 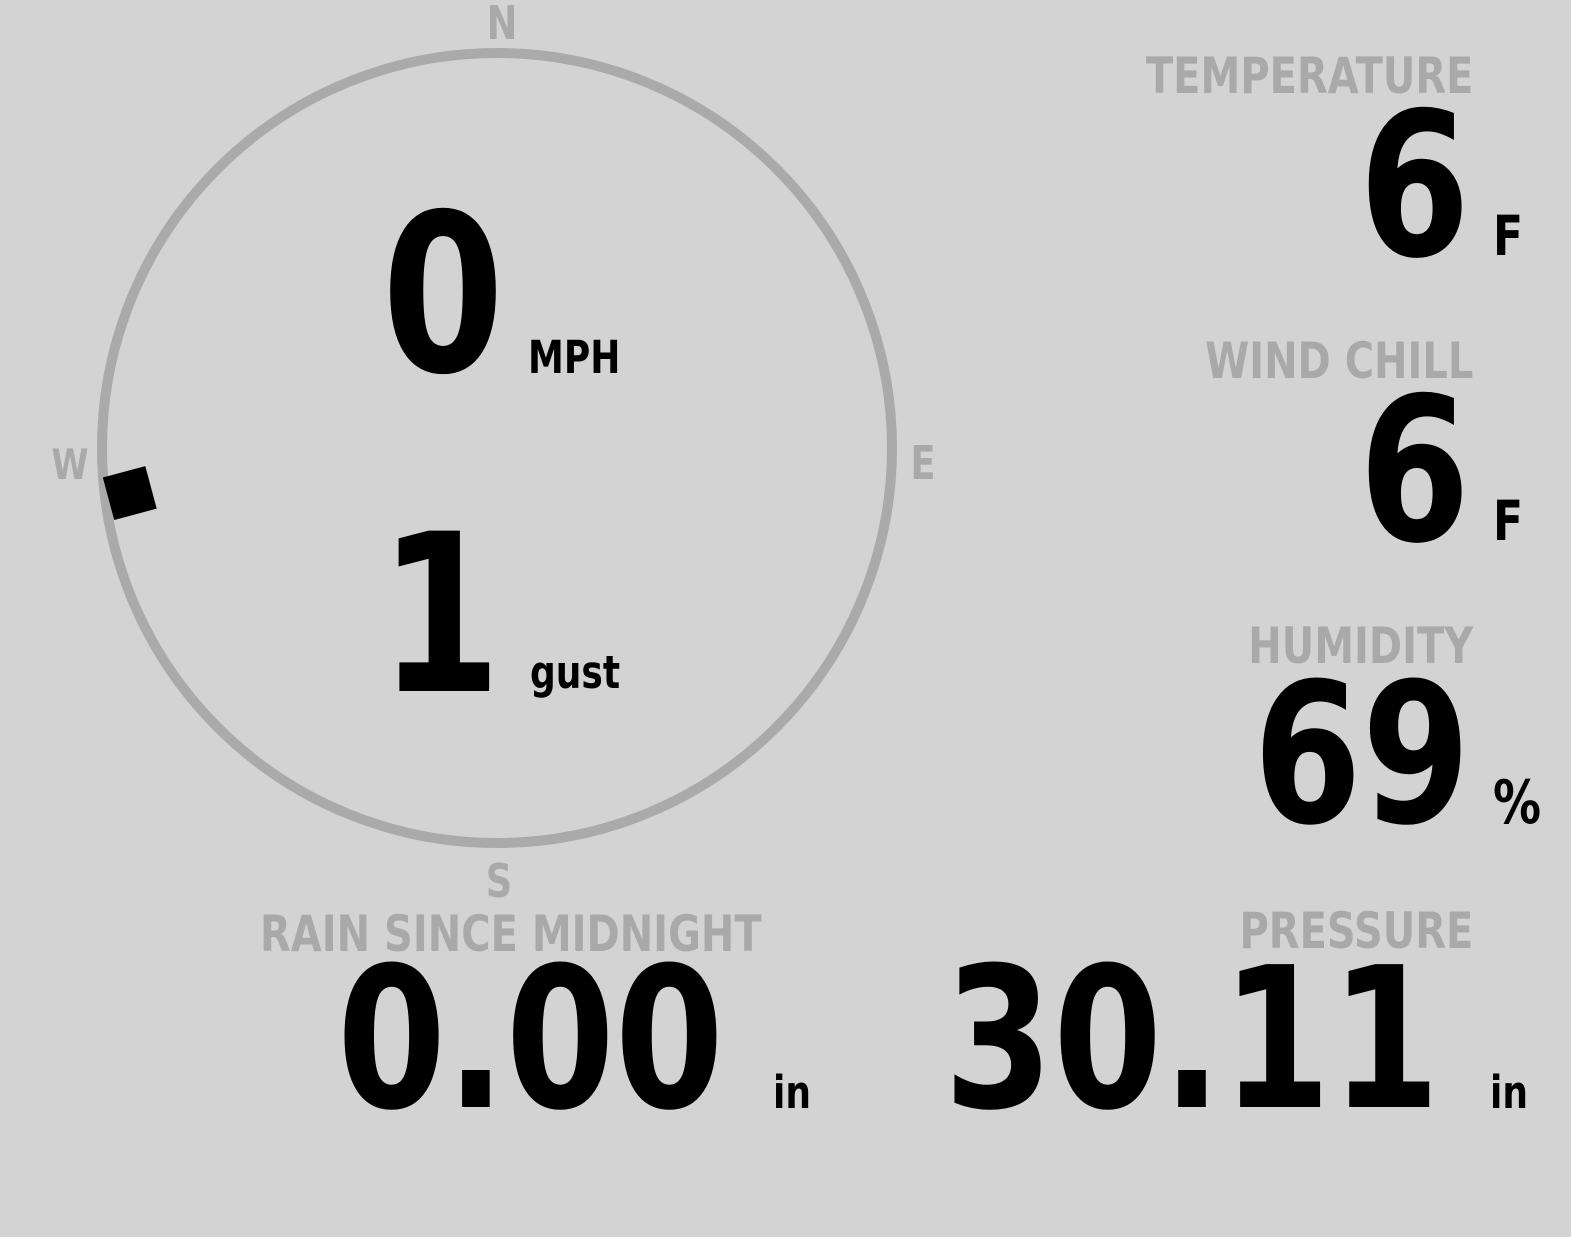 What do you see at coordinates (70, 464) in the screenshot?
I see `compass-west: W` at bounding box center [70, 464].